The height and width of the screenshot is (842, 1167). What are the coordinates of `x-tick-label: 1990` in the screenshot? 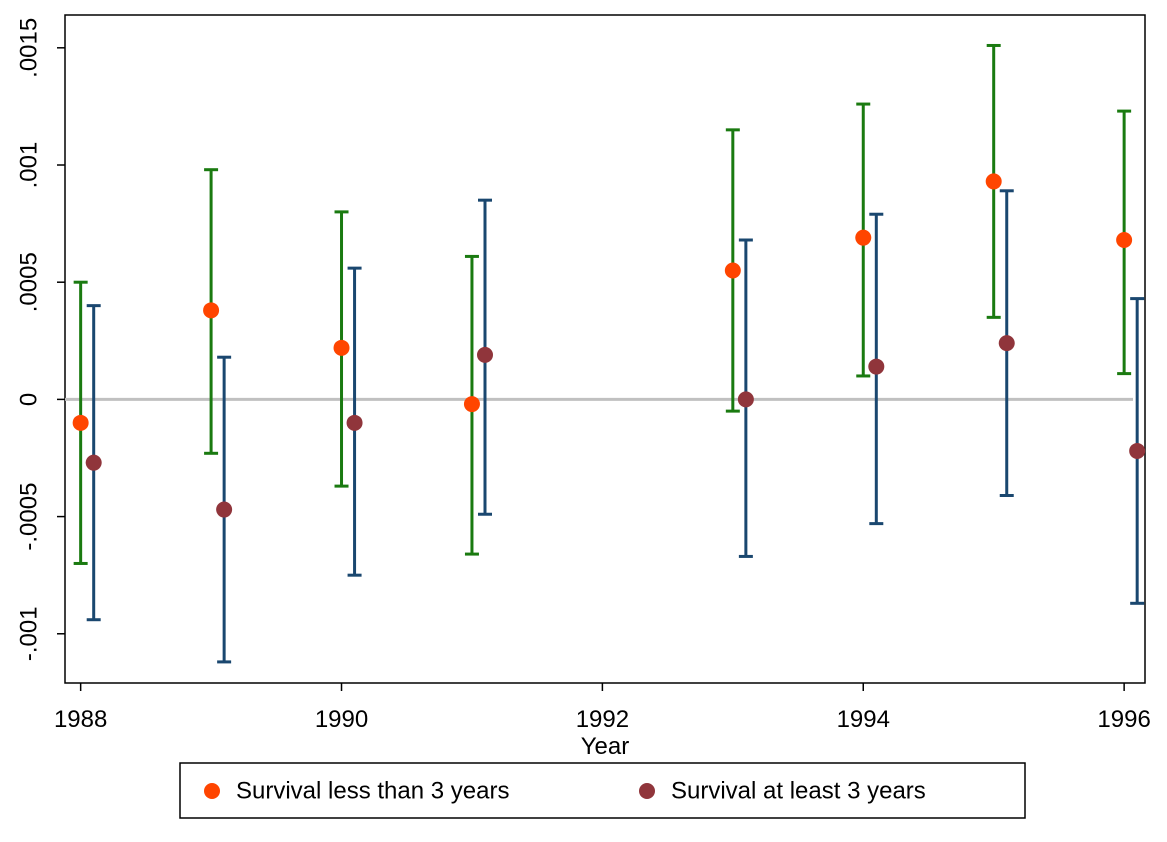 It's located at (341, 719).